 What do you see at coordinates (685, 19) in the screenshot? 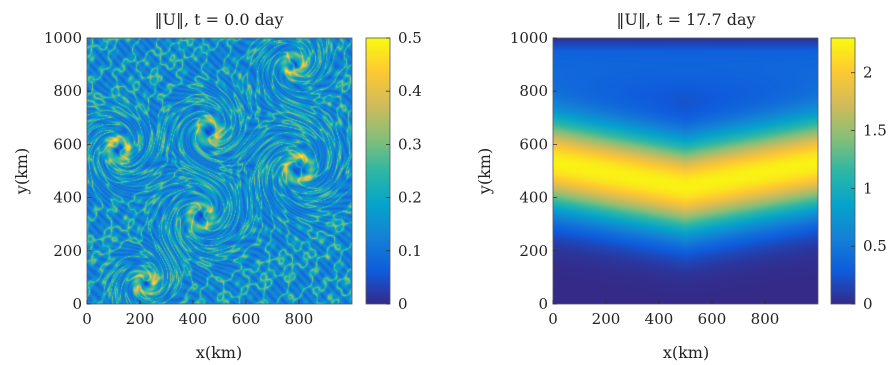
I see `right-chart-title: ‖U‖, t = 17.7 day` at bounding box center [685, 19].